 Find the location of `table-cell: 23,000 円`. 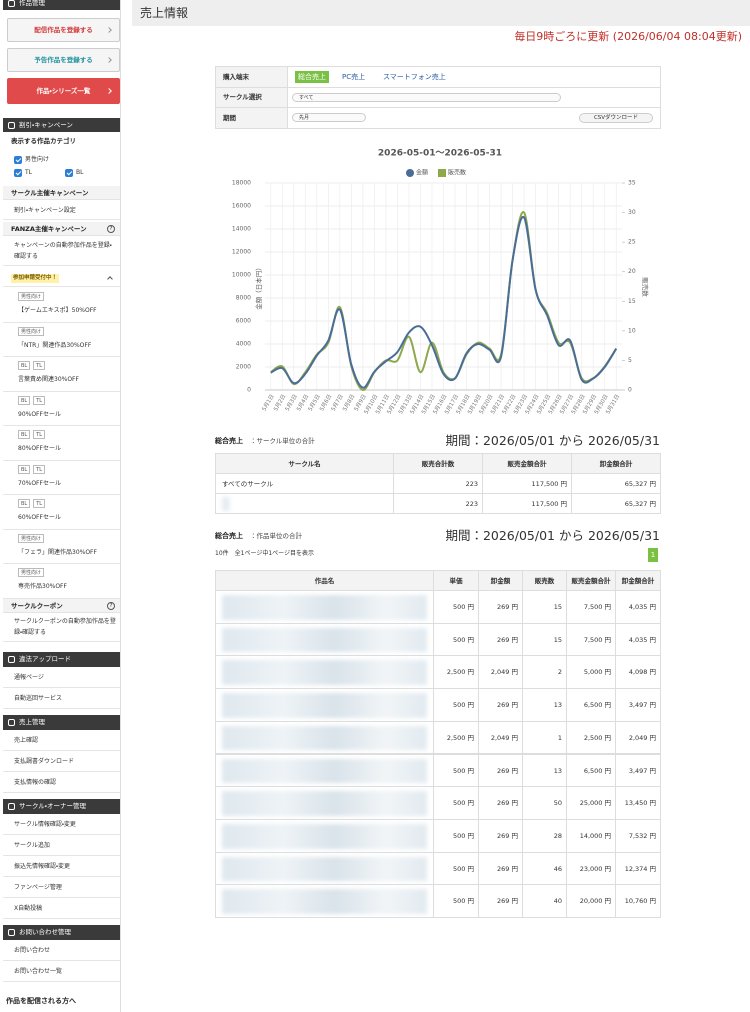

table-cell: 23,000 円 is located at coordinates (591, 868).